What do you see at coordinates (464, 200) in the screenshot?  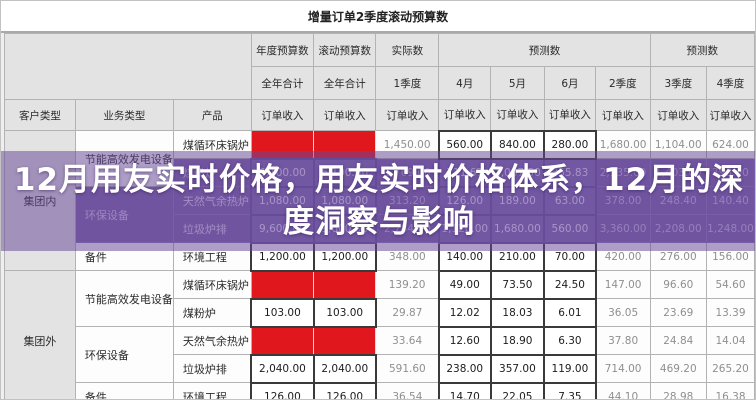 I see `cell-month-apr: 126.00` at bounding box center [464, 200].